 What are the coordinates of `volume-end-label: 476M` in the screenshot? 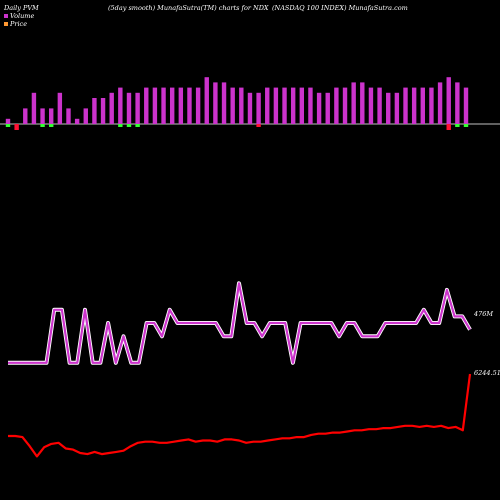 It's located at (484, 314).